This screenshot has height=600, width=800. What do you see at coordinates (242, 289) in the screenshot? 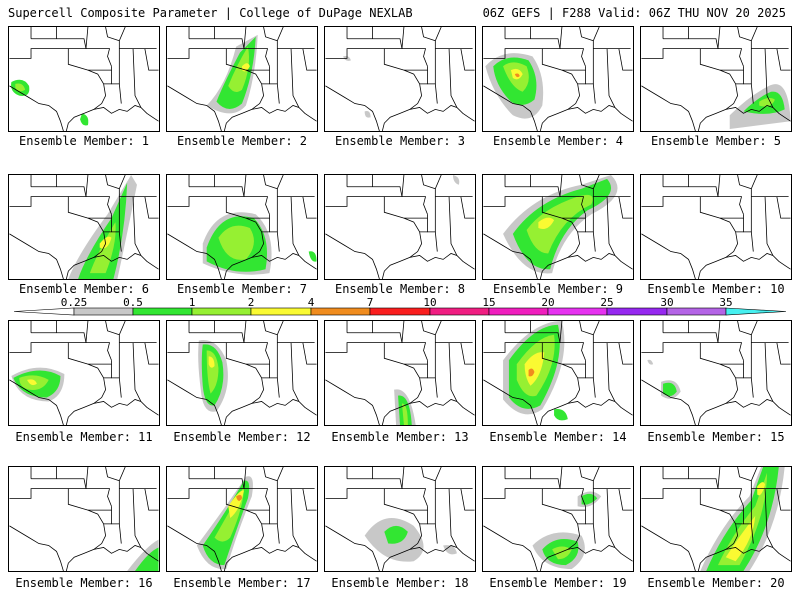
I see `member-caption: Ensemble Member: 7` at bounding box center [242, 289].